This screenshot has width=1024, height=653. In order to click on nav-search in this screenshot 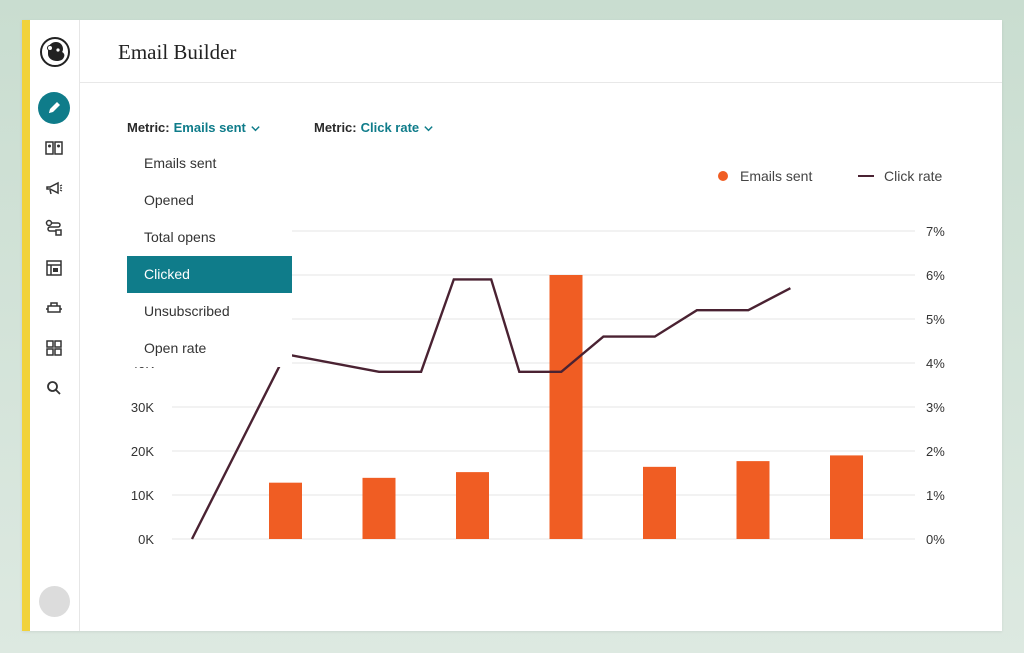, I will do `click(54, 388)`.